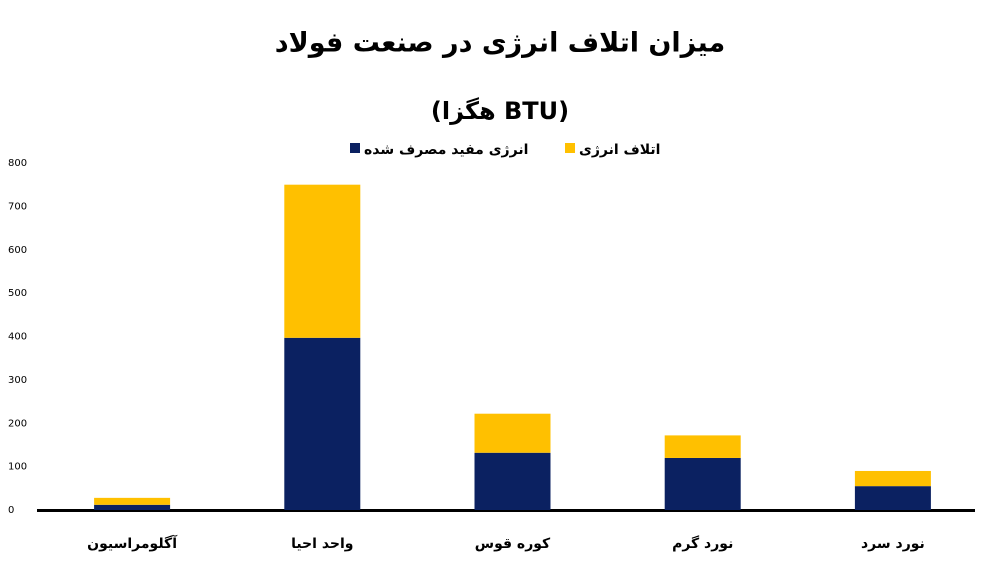  Describe the element at coordinates (17, 423) in the screenshot. I see `y-tick-label: 200` at that location.